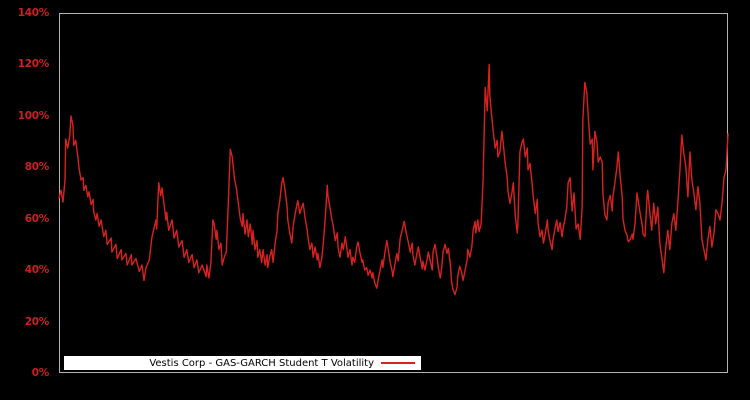 Image resolution: width=750 pixels, height=400 pixels. I want to click on y-tick-label: 40%, so click(37, 270).